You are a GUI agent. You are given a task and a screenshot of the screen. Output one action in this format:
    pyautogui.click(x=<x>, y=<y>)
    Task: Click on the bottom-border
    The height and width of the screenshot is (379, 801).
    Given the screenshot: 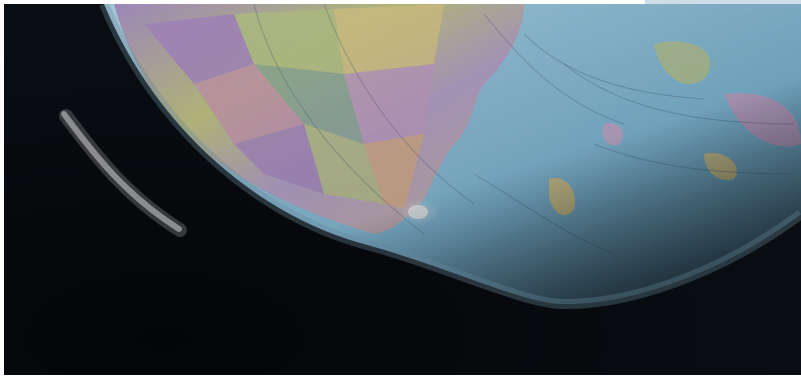 What is the action you would take?
    pyautogui.click(x=400, y=377)
    